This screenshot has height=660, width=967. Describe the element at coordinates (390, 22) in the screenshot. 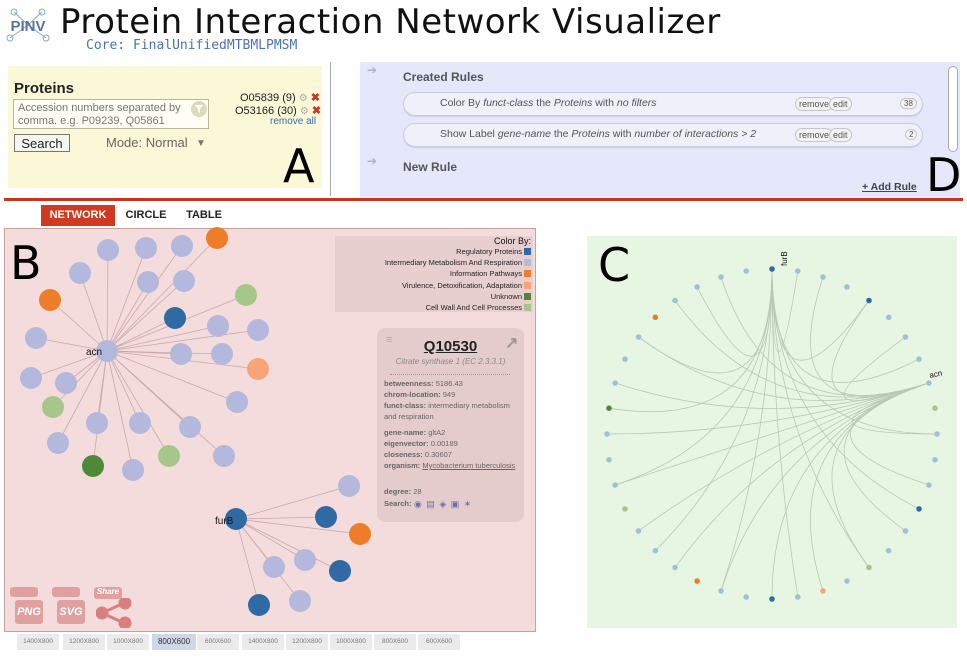

I see `app-title: Protein Interaction Network Visualizer` at that location.